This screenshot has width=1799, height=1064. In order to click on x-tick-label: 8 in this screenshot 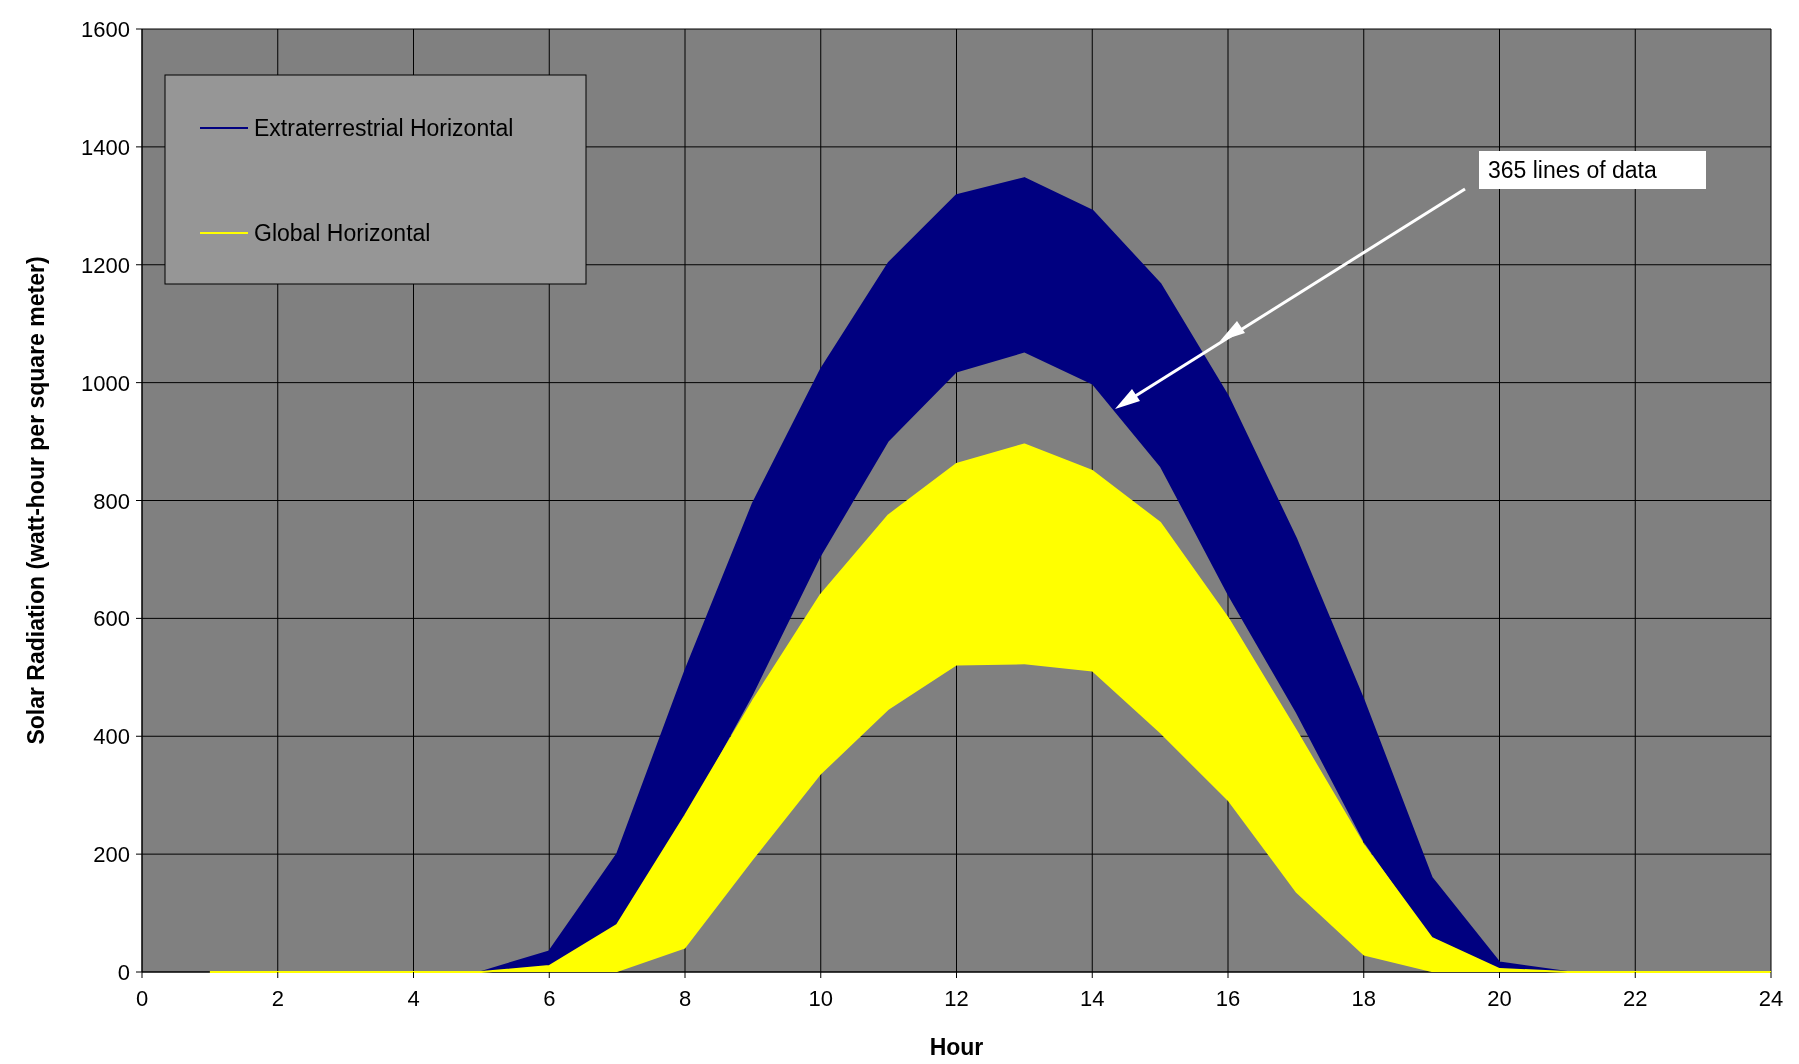, I will do `click(685, 998)`.